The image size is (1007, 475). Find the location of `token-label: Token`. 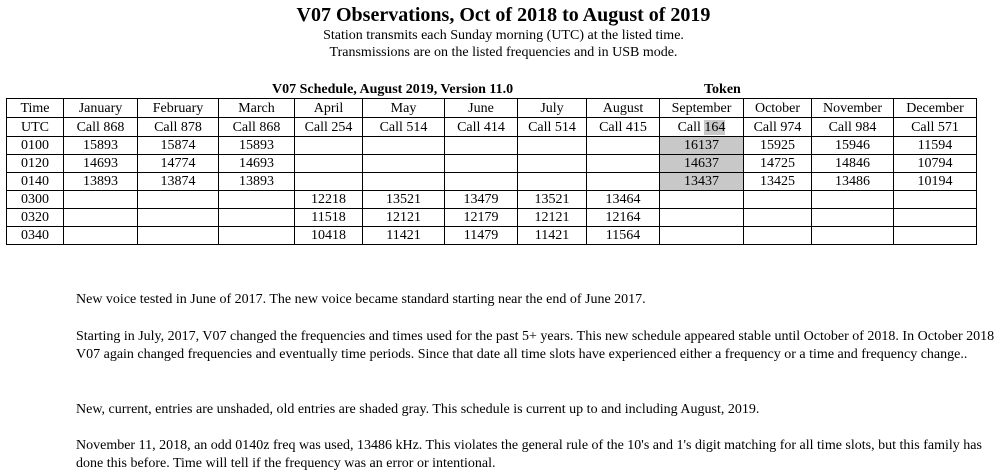

token-label: Token is located at coordinates (722, 89).